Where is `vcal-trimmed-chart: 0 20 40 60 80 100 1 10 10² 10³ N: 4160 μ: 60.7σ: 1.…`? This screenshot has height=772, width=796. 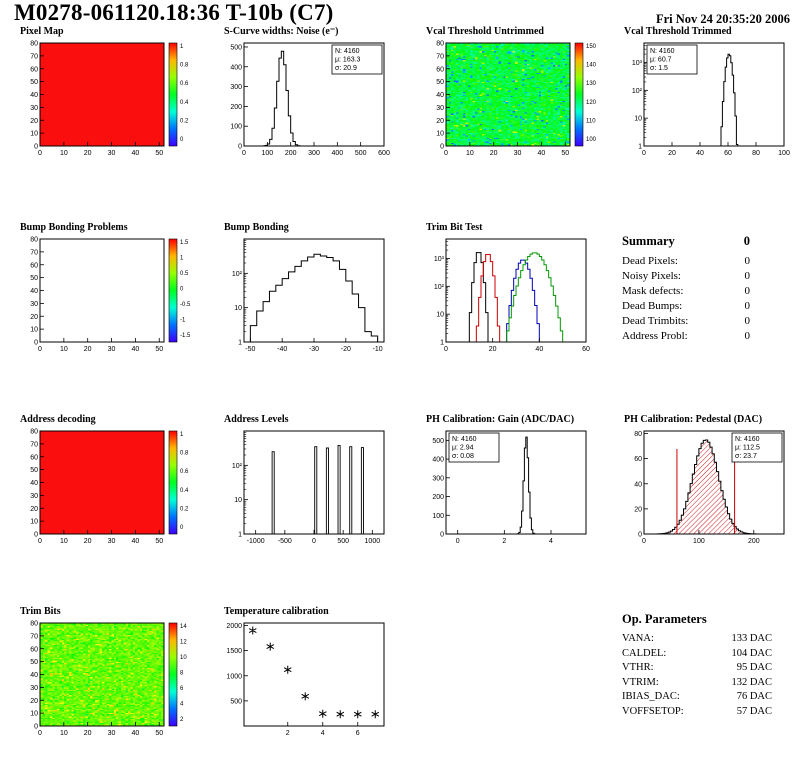 vcal-trimmed-chart: 0 20 40 60 80 100 1 10 10² 10³ N: 4160 μ: 60.7σ: 1.… is located at coordinates (711, 99).